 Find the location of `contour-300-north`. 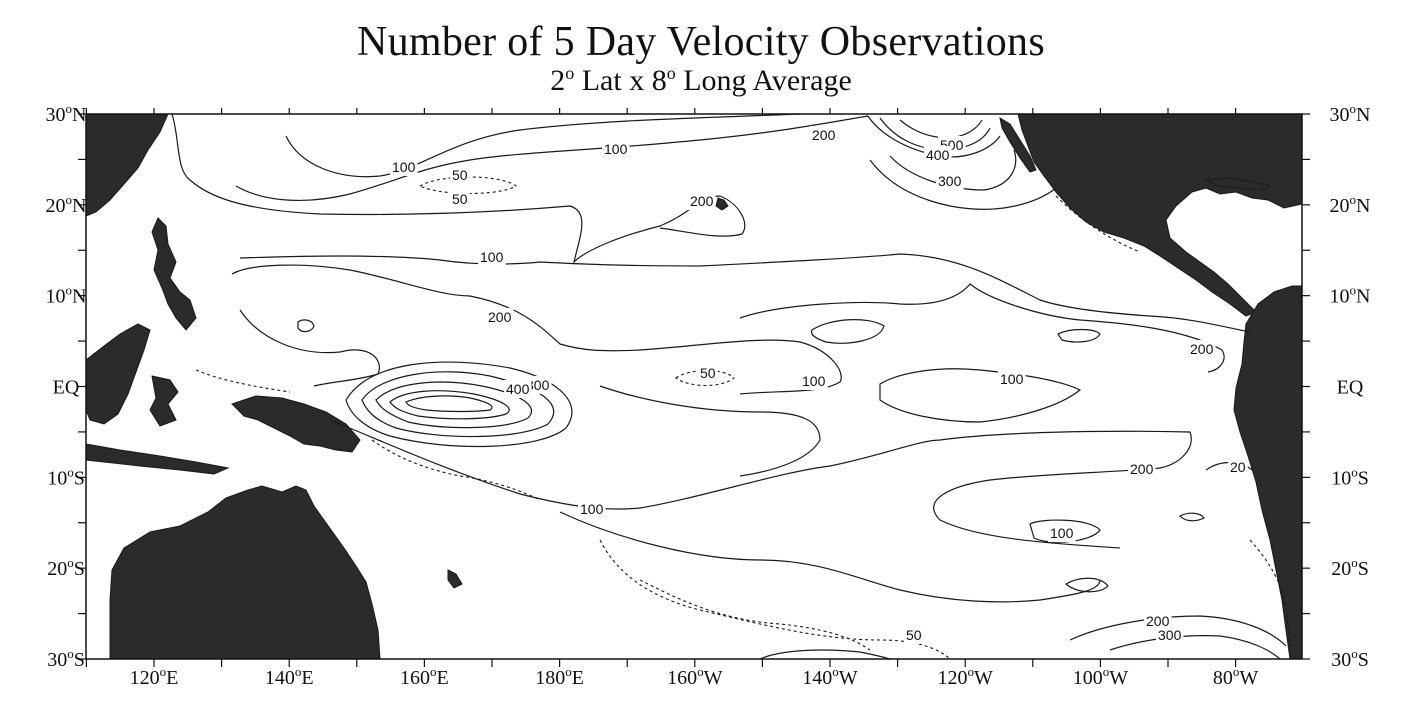

contour-300-north is located at coordinates (953, 170).